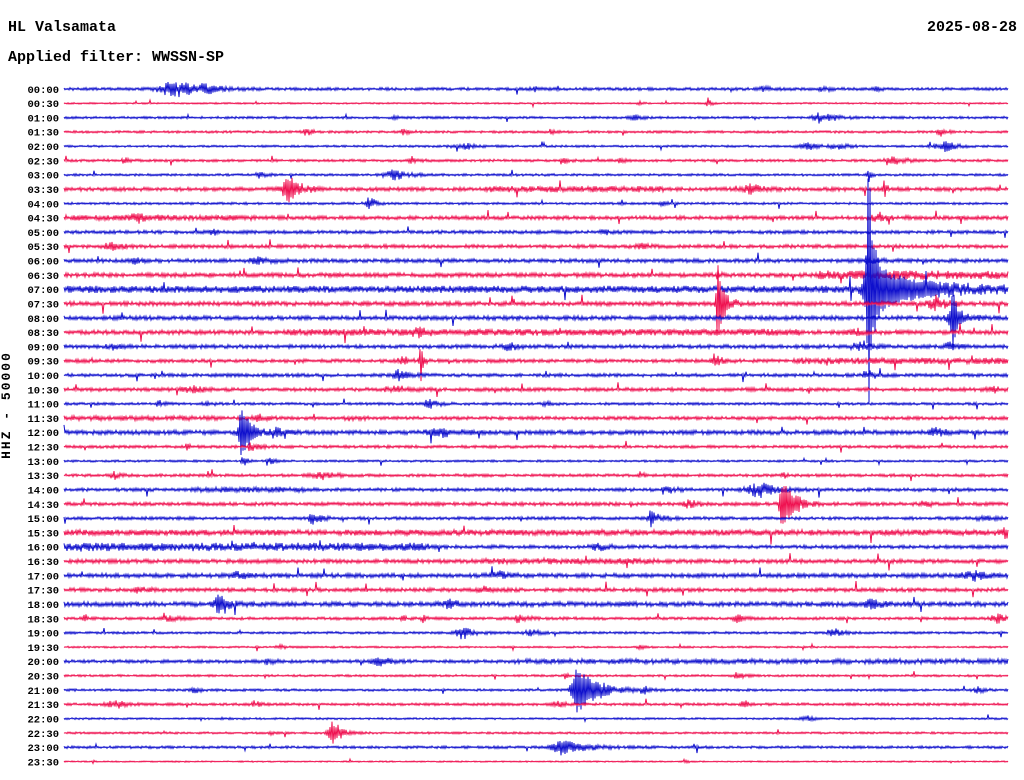  I want to click on trace-row-00:00, so click(536, 90).